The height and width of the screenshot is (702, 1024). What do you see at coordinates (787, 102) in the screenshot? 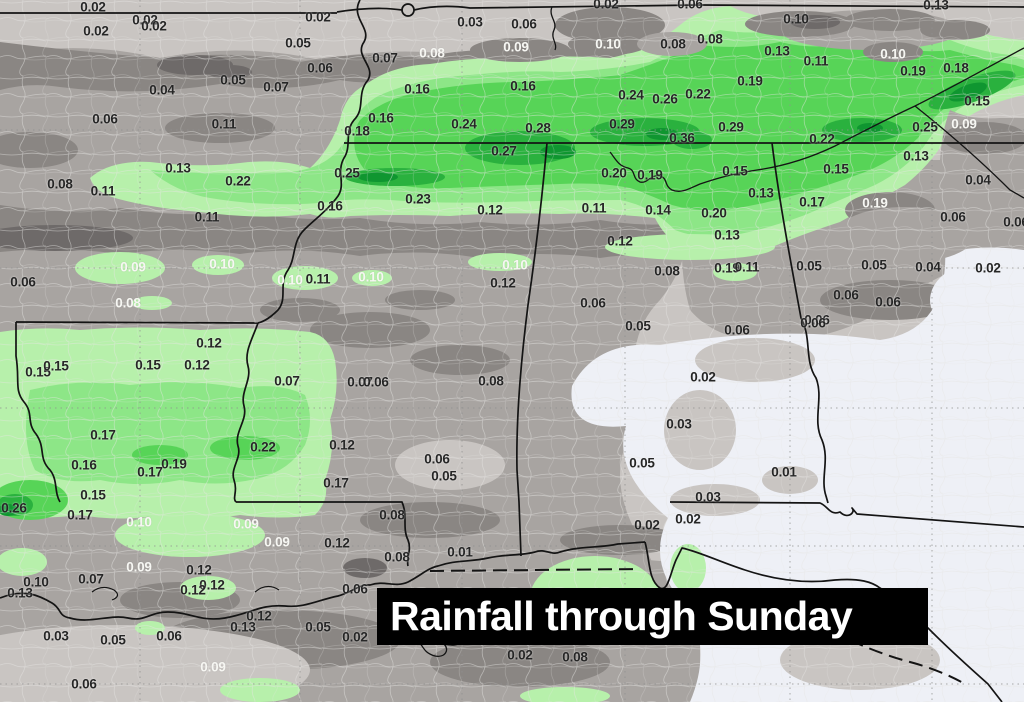
I see `tennessee-river` at bounding box center [787, 102].